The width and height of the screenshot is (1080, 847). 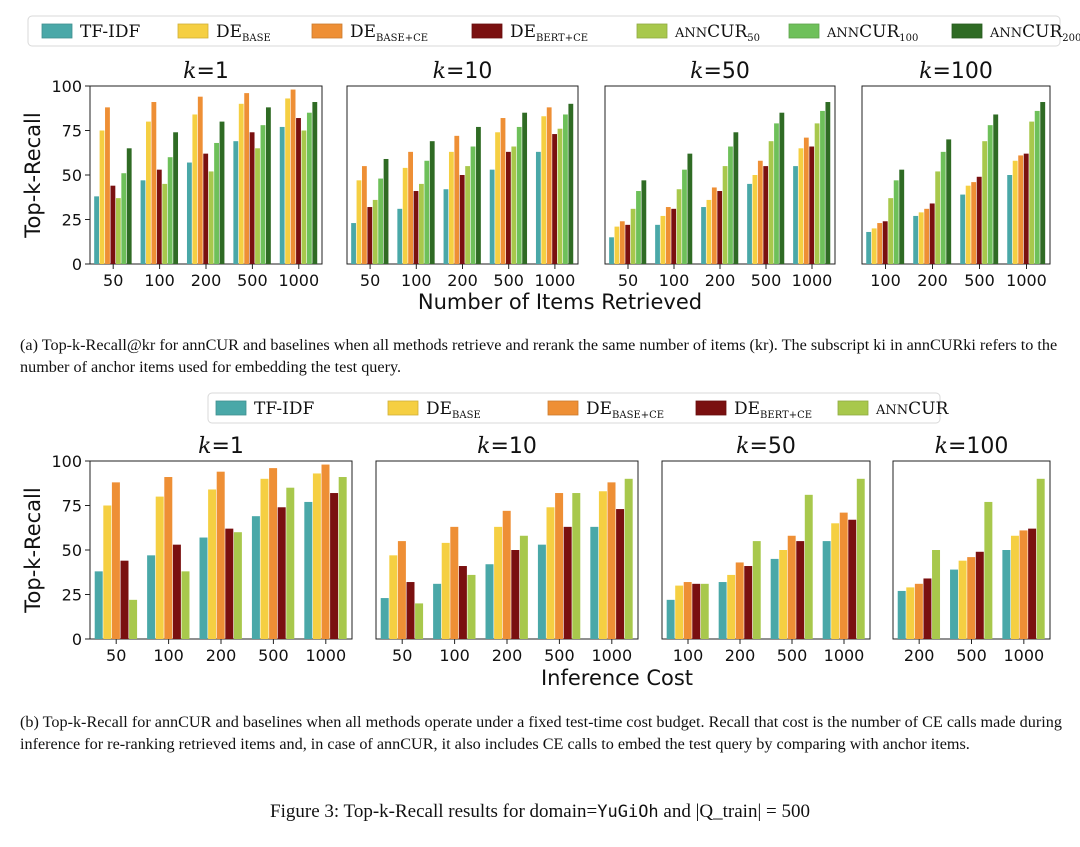 What do you see at coordinates (720, 174) in the screenshot?
I see `subplot-a-2: k=50 50 100 200 500 1000` at bounding box center [720, 174].